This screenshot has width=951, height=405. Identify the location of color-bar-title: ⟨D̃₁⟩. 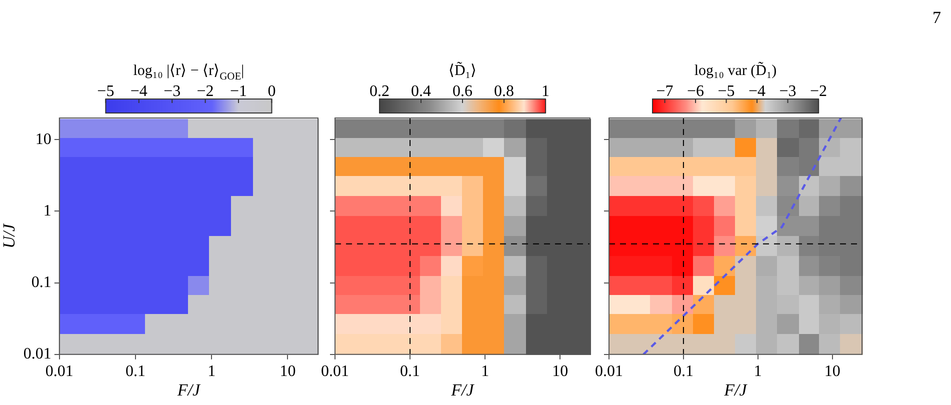
(462, 70).